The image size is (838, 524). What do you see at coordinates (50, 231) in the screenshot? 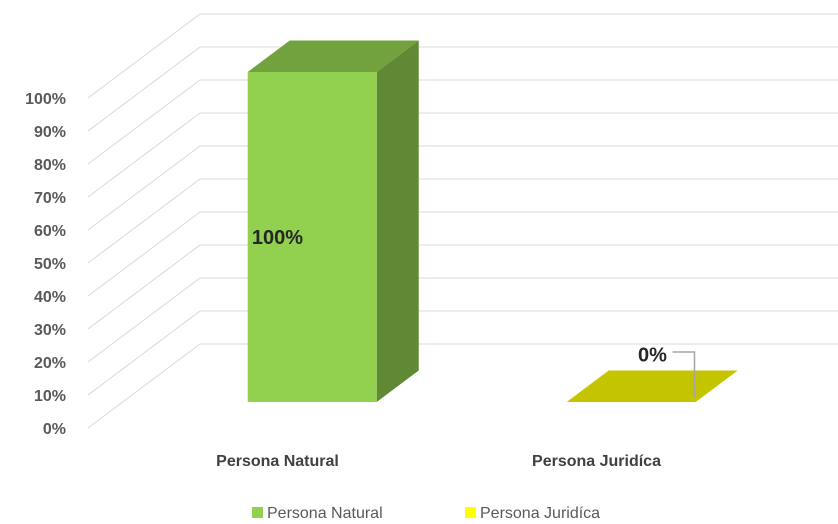
I see `y-tick-label: 60%` at bounding box center [50, 231].